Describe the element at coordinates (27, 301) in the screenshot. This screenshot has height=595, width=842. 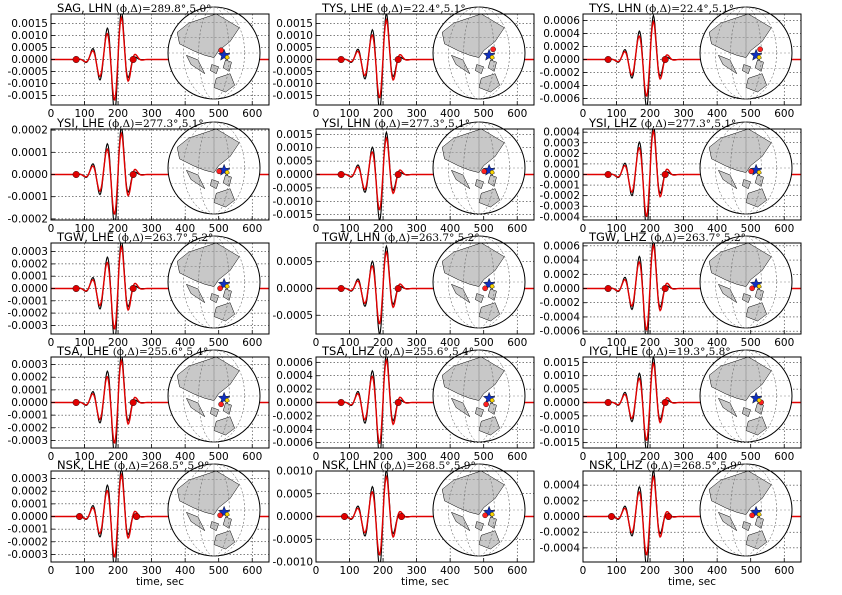
I see `y-tick-label: -0.0001` at that location.